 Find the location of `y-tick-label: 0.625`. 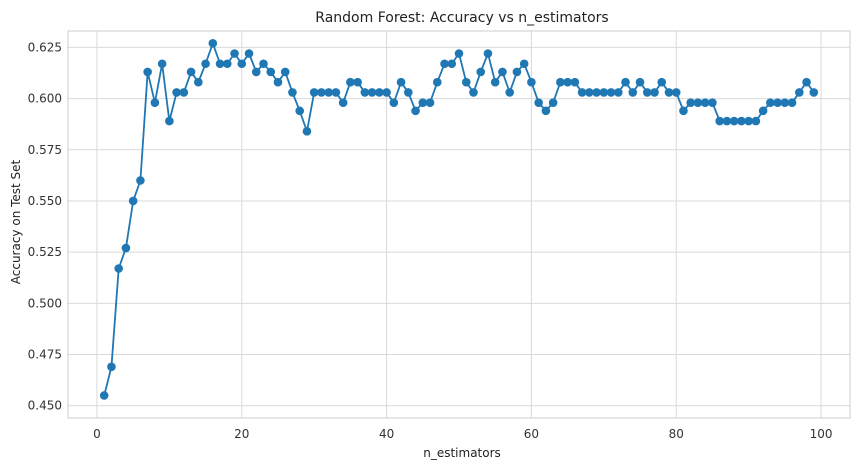

y-tick-label: 0.625 is located at coordinates (45, 47).